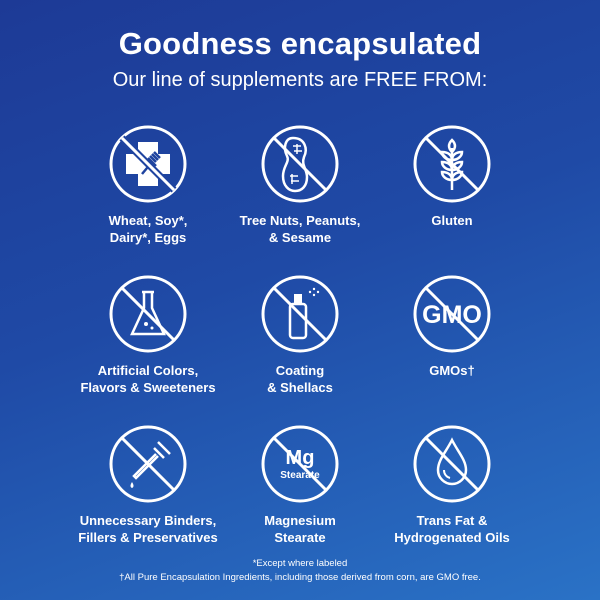 The image size is (600, 600). What do you see at coordinates (148, 164) in the screenshot?
I see `no-allergen-icon` at bounding box center [148, 164].